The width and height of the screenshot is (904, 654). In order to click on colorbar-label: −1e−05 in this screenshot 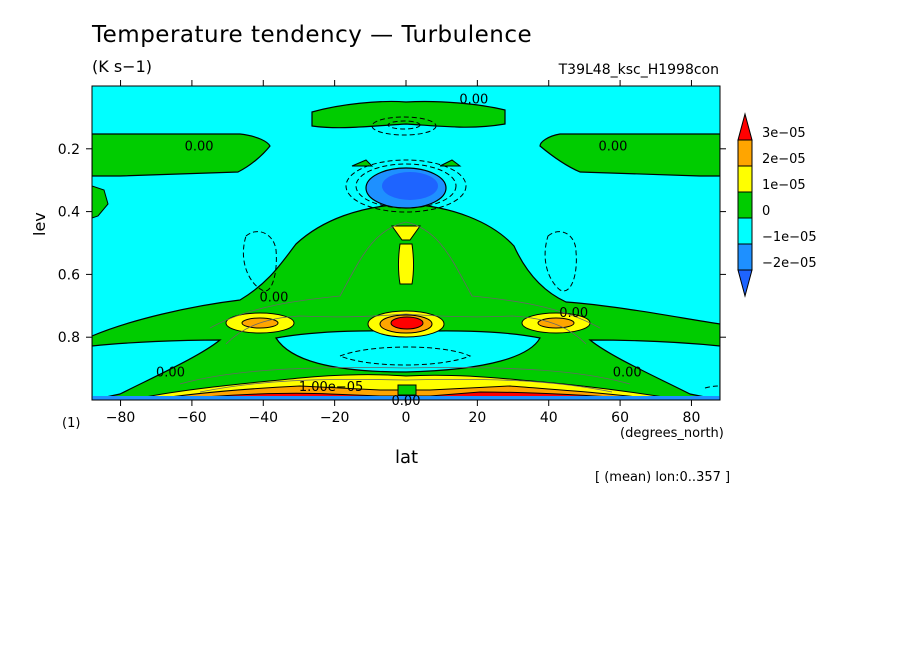, I will do `click(789, 237)`.